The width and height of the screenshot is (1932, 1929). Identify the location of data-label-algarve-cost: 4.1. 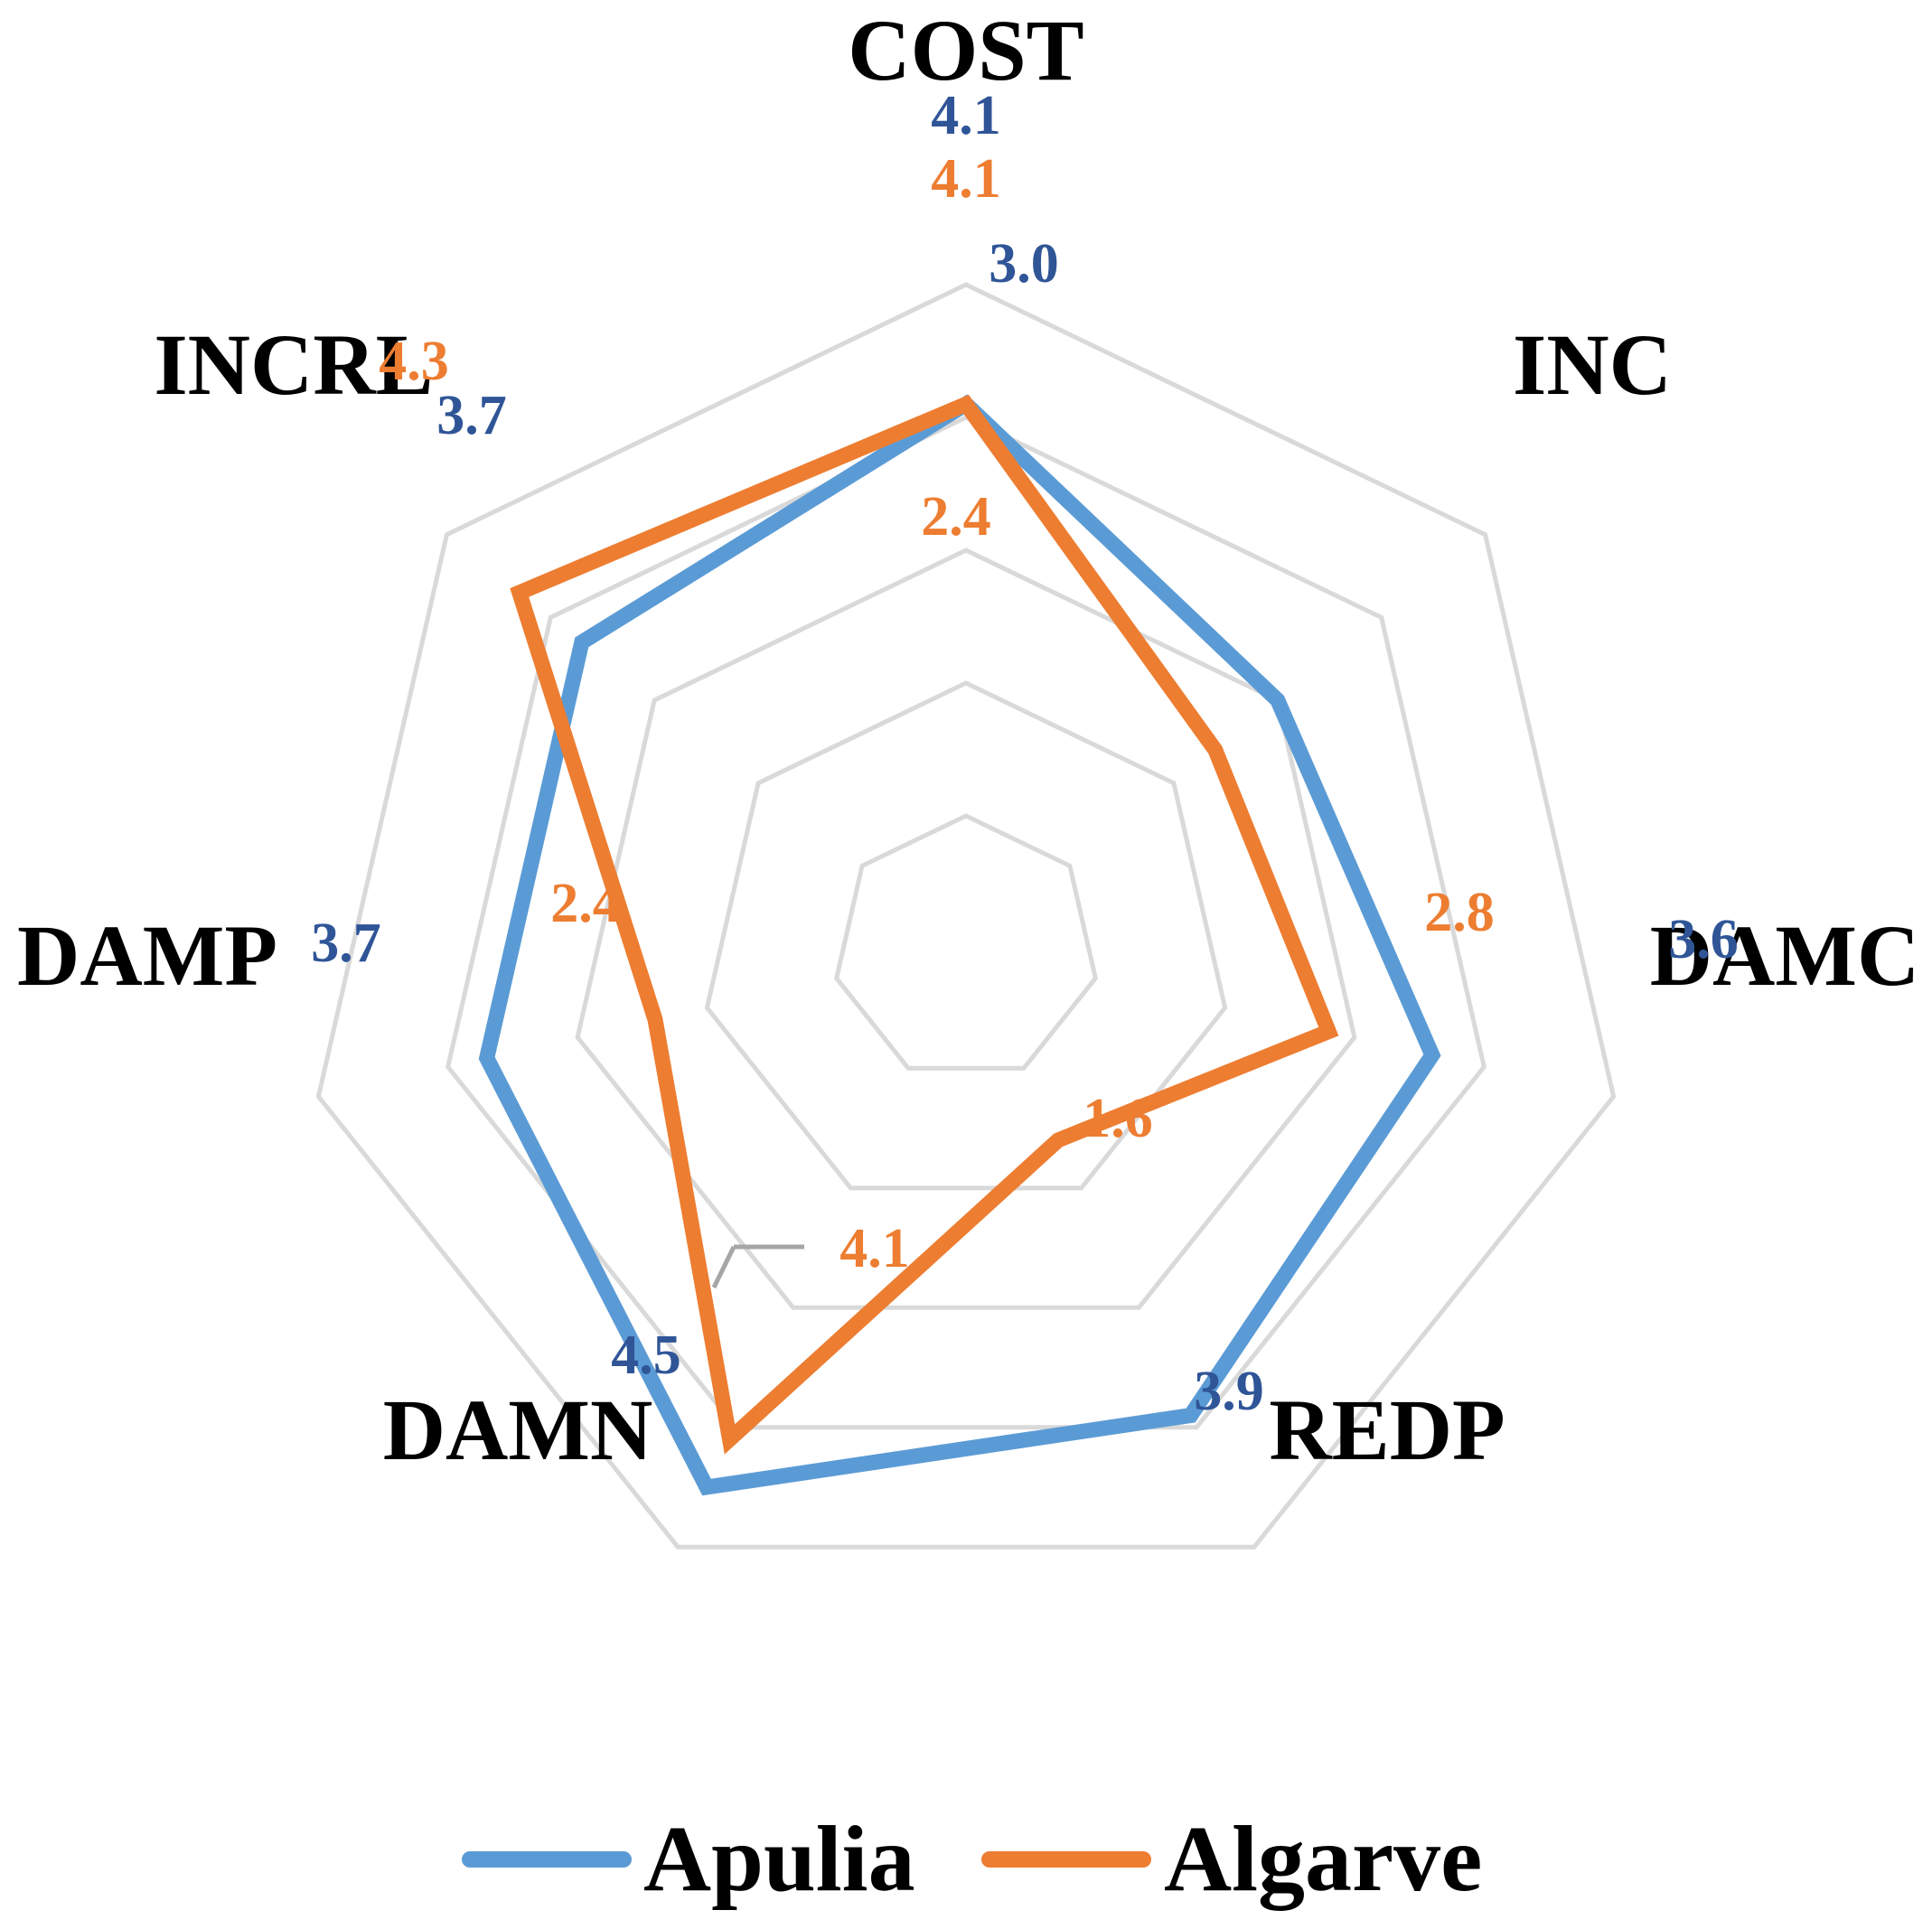
(966, 179).